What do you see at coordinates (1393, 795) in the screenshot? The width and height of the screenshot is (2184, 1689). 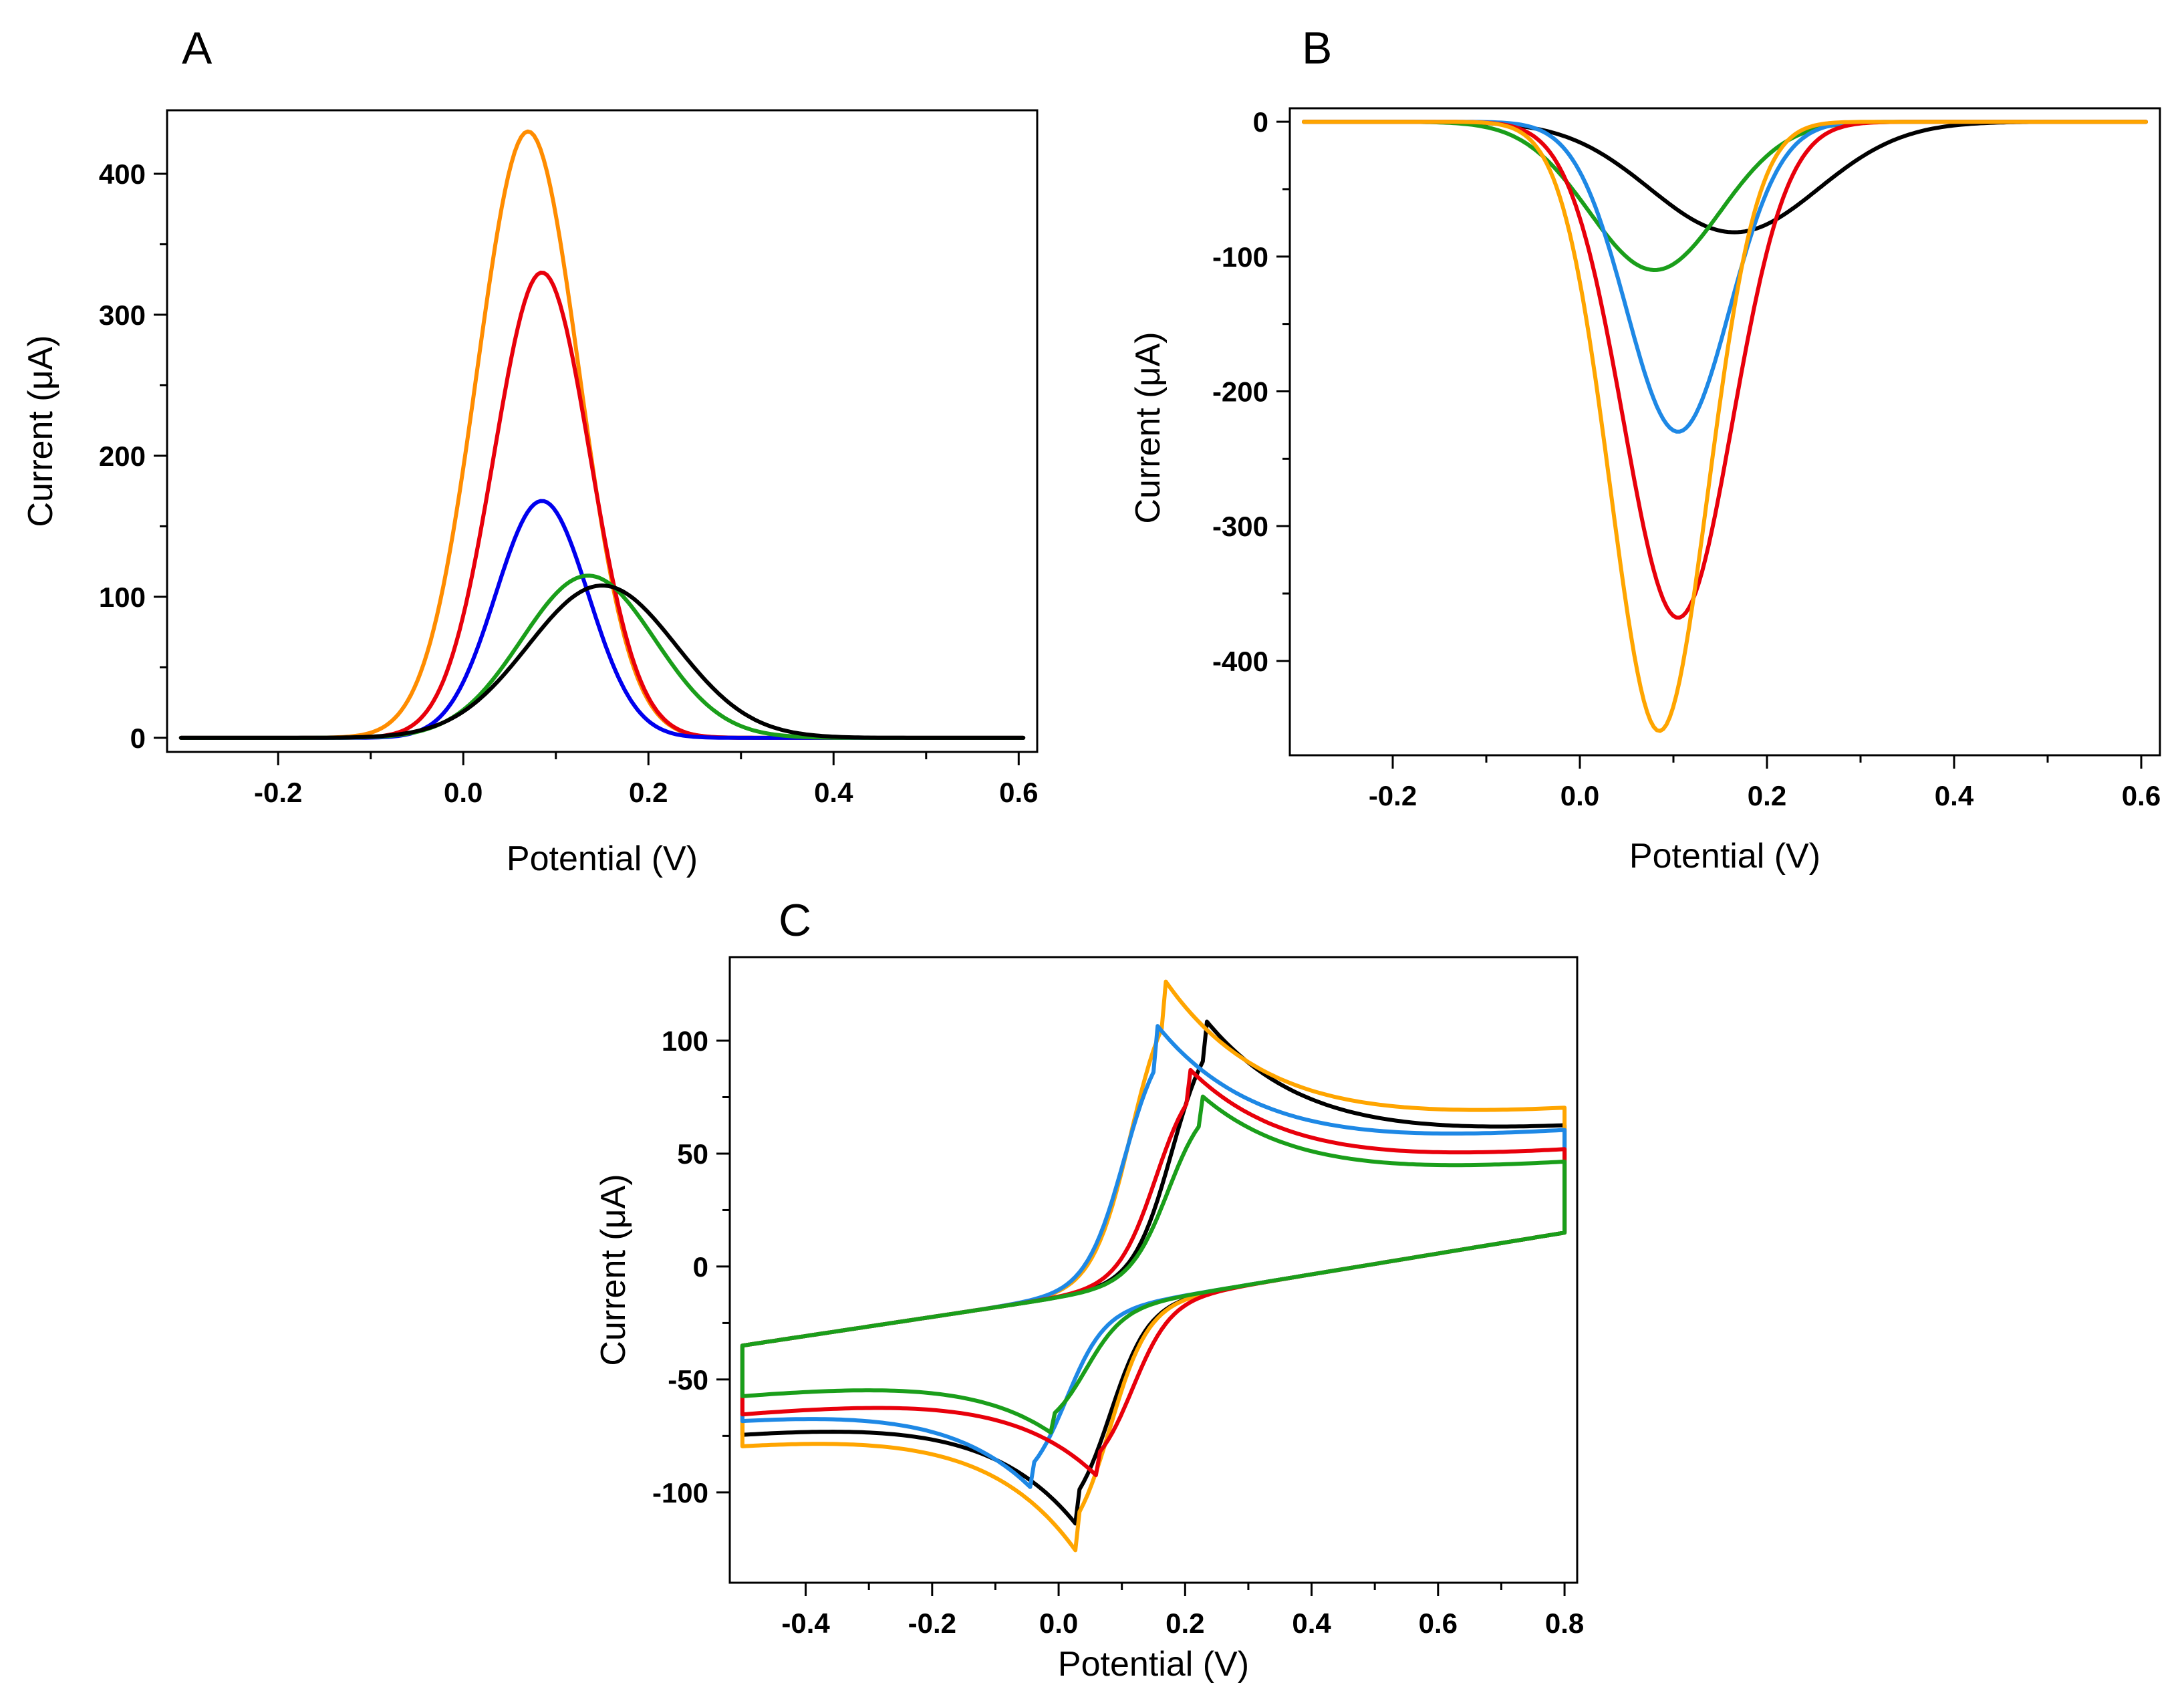 I see `panel-b-x-tick-label: -0.2` at bounding box center [1393, 795].